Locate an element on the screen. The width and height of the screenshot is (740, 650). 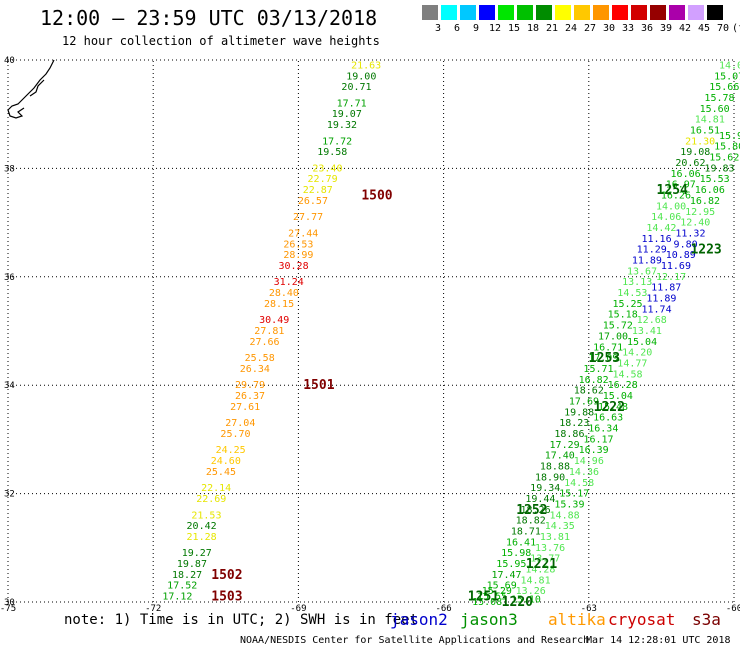
wave-height-value: 22.79 is located at coordinates (323, 179).